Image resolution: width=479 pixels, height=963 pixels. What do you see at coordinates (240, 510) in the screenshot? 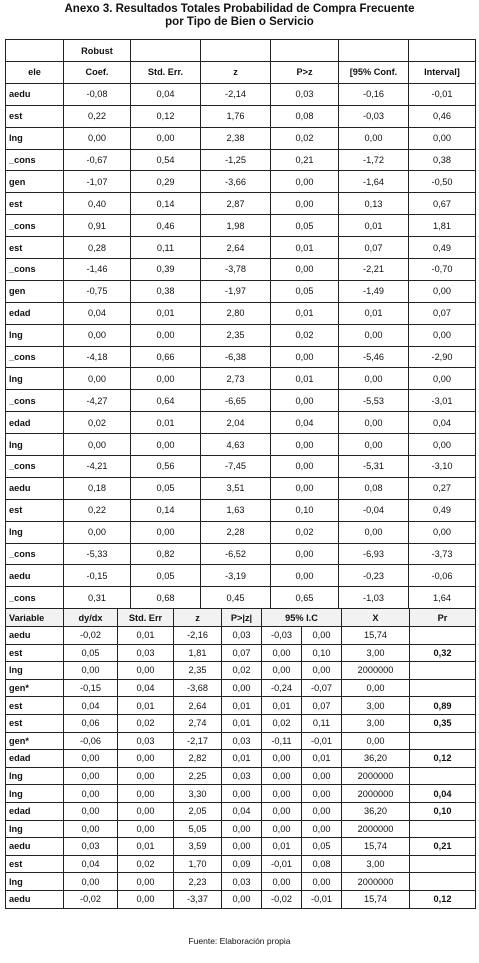
I see `table-row: est 0,22 0,14 1,63 0,10 -0,04 0,49` at bounding box center [240, 510].